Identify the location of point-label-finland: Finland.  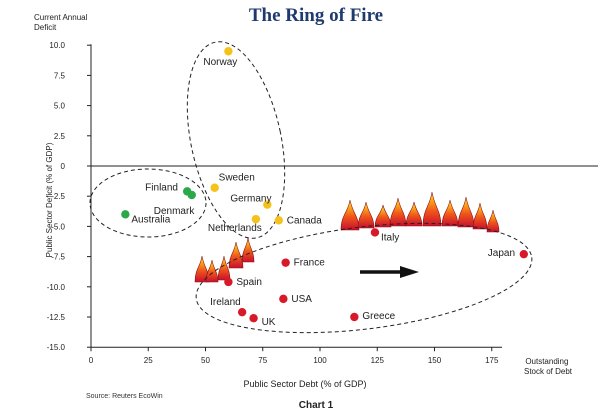
(161, 187).